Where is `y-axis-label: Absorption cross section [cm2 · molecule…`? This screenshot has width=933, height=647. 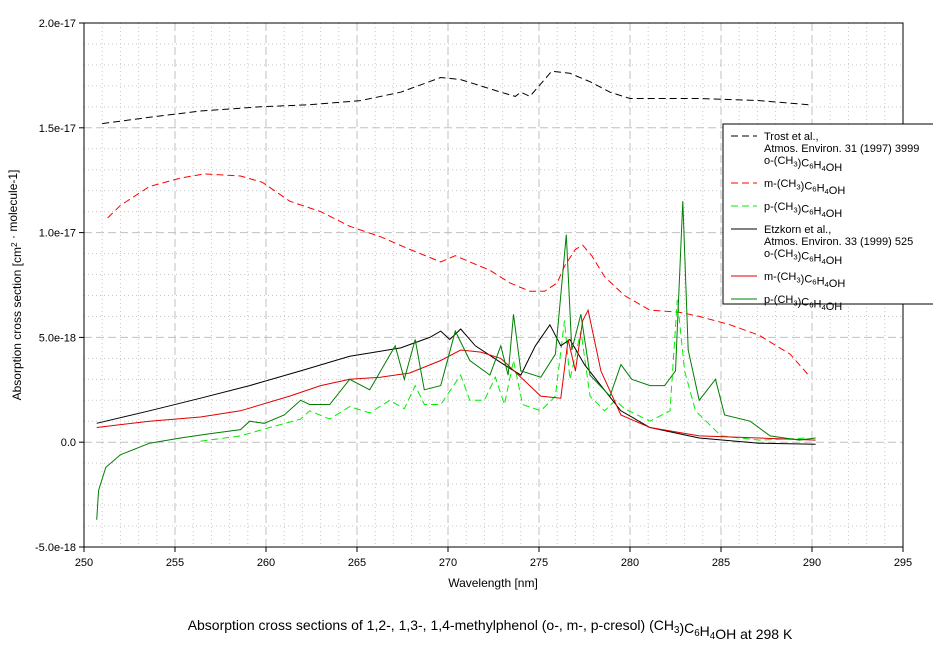 y-axis-label: Absorption cross section [cm2 · molecule… is located at coordinates (15, 285).